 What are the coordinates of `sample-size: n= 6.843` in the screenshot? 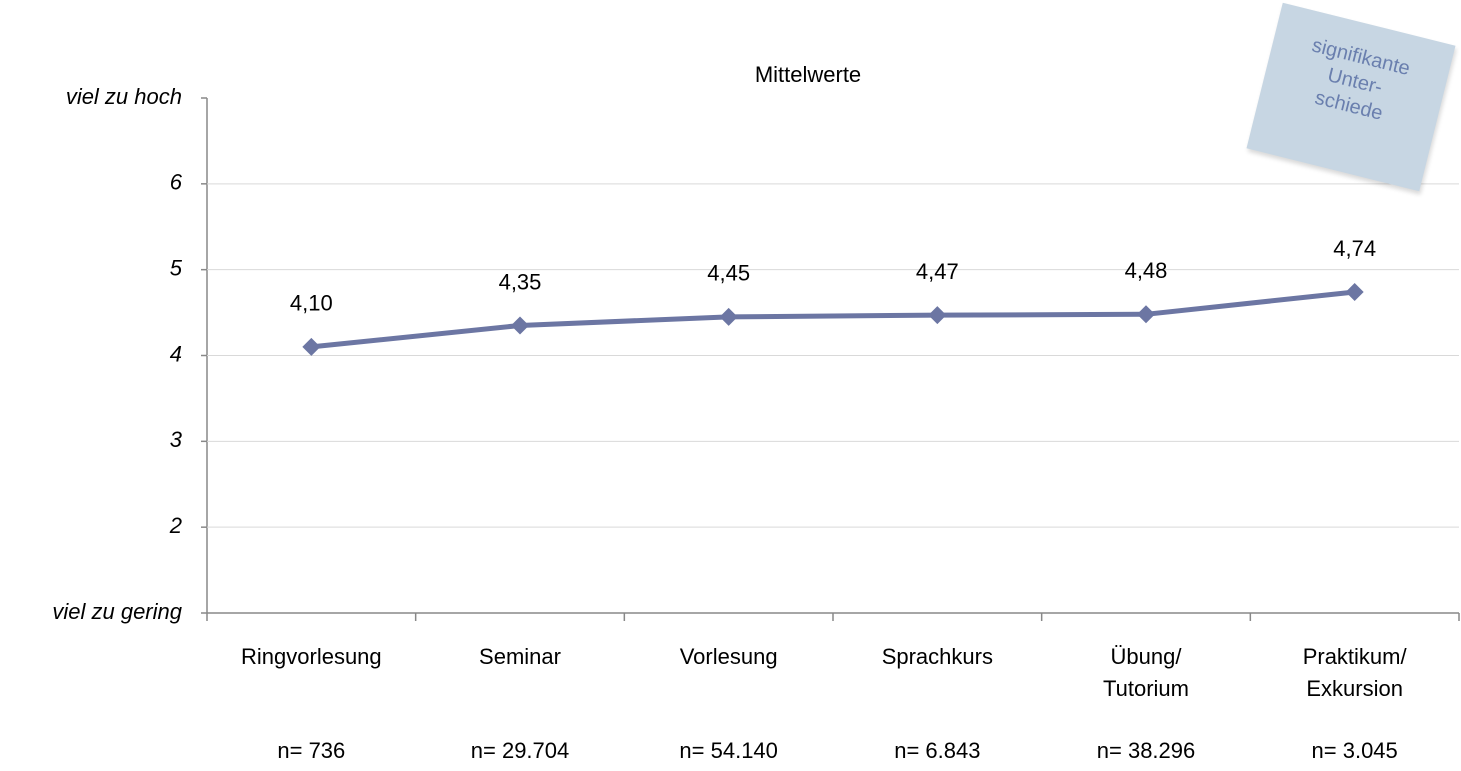 It's located at (937, 750).